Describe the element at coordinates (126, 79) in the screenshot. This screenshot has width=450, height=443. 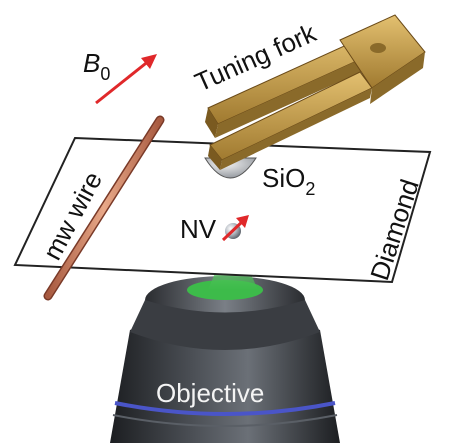
I see `red-arrow-icon` at that location.